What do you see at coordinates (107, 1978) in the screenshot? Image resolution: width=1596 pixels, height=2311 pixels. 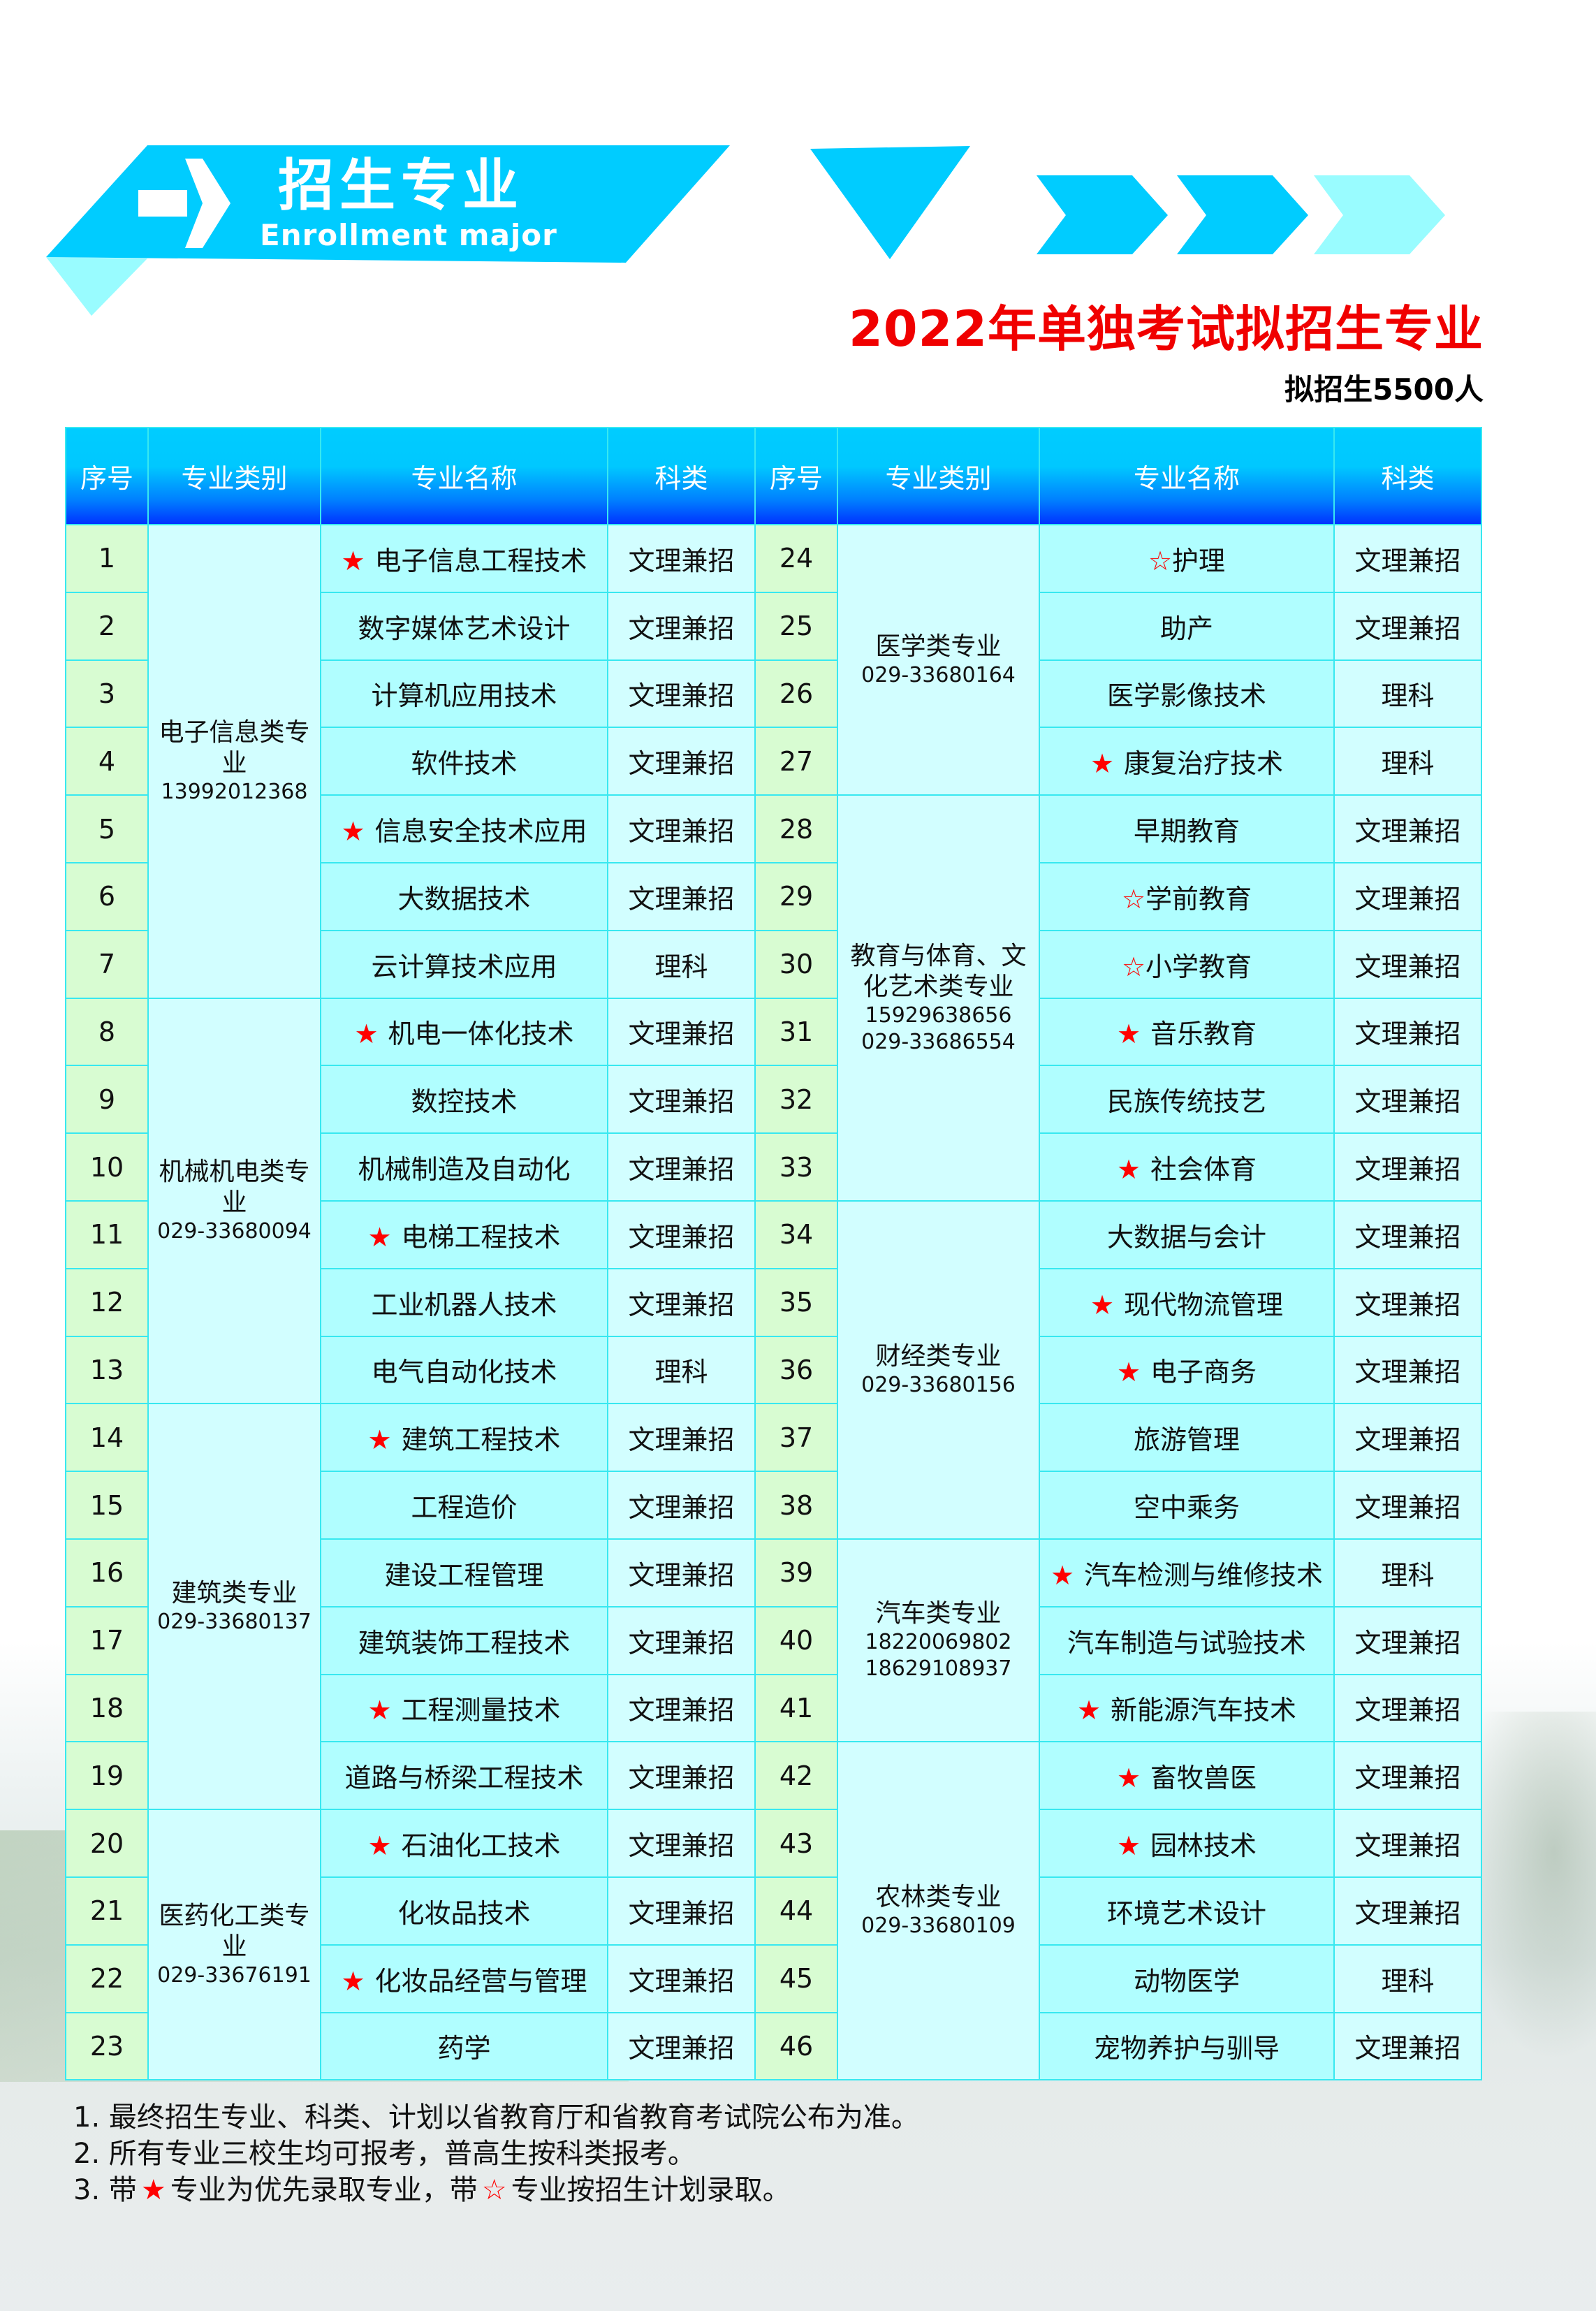 I see `row-number: 22` at bounding box center [107, 1978].